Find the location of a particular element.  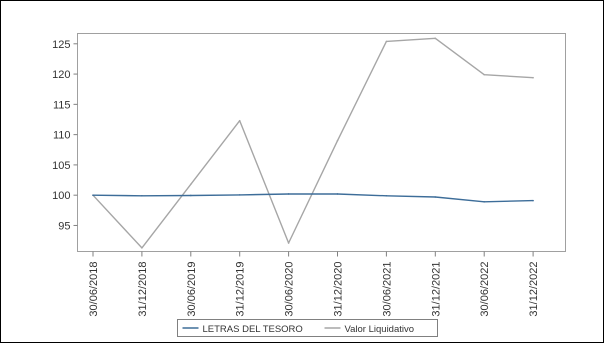

x-tick-label: 31/12/2021 is located at coordinates (436, 289).